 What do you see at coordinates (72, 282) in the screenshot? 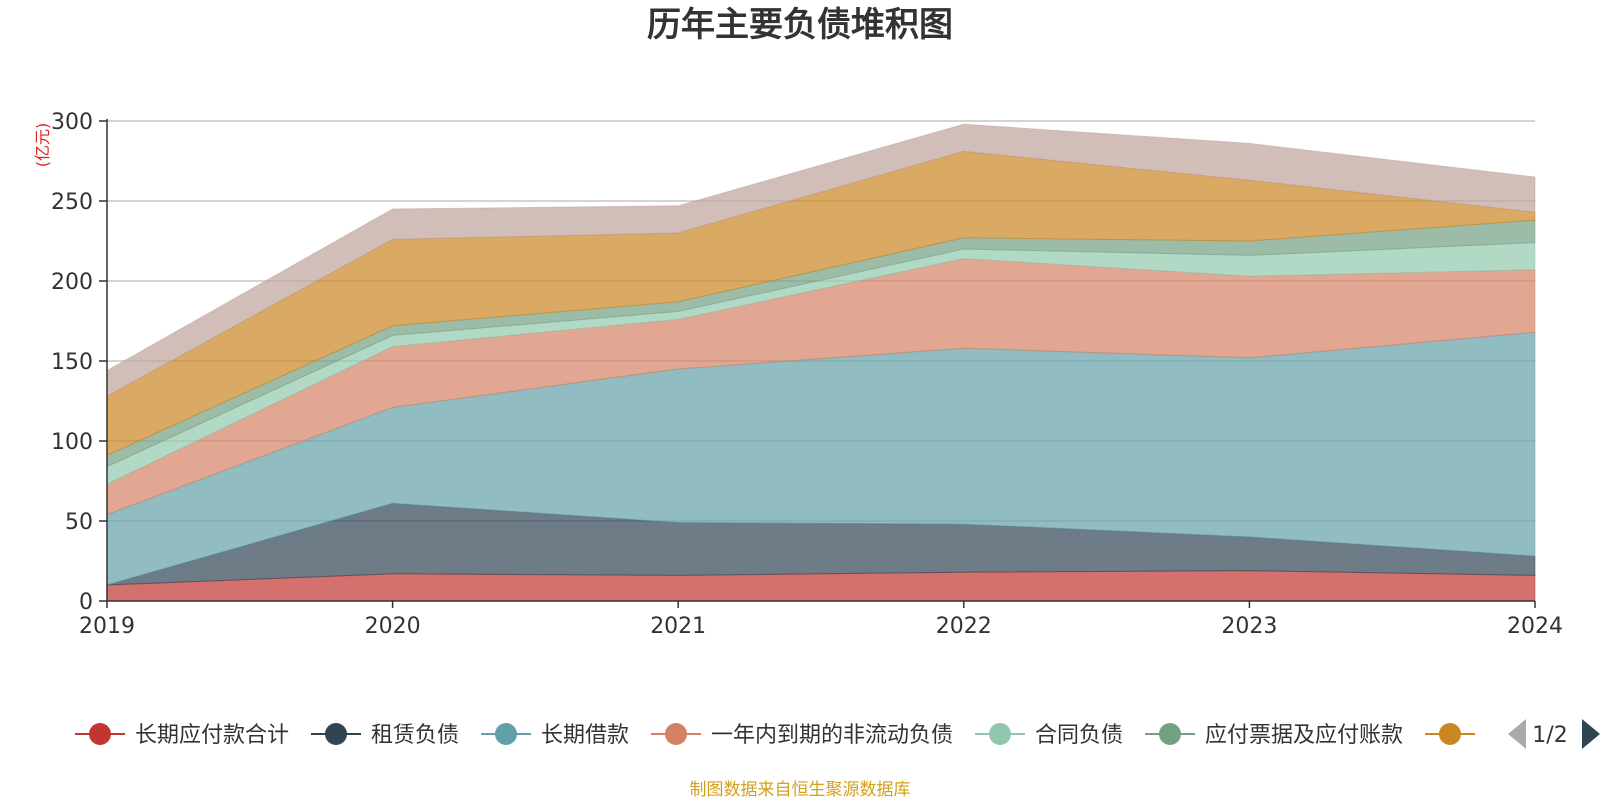
I see `y-tick-label: 200` at bounding box center [72, 282].